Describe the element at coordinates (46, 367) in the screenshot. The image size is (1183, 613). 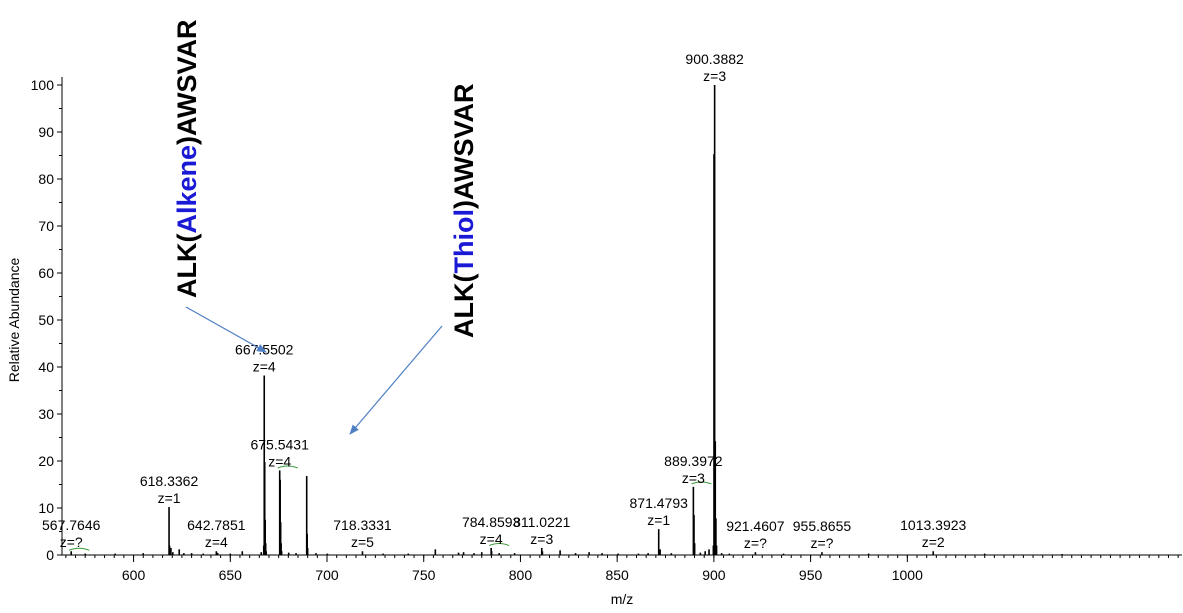
I see `y-tick-label: 40` at that location.